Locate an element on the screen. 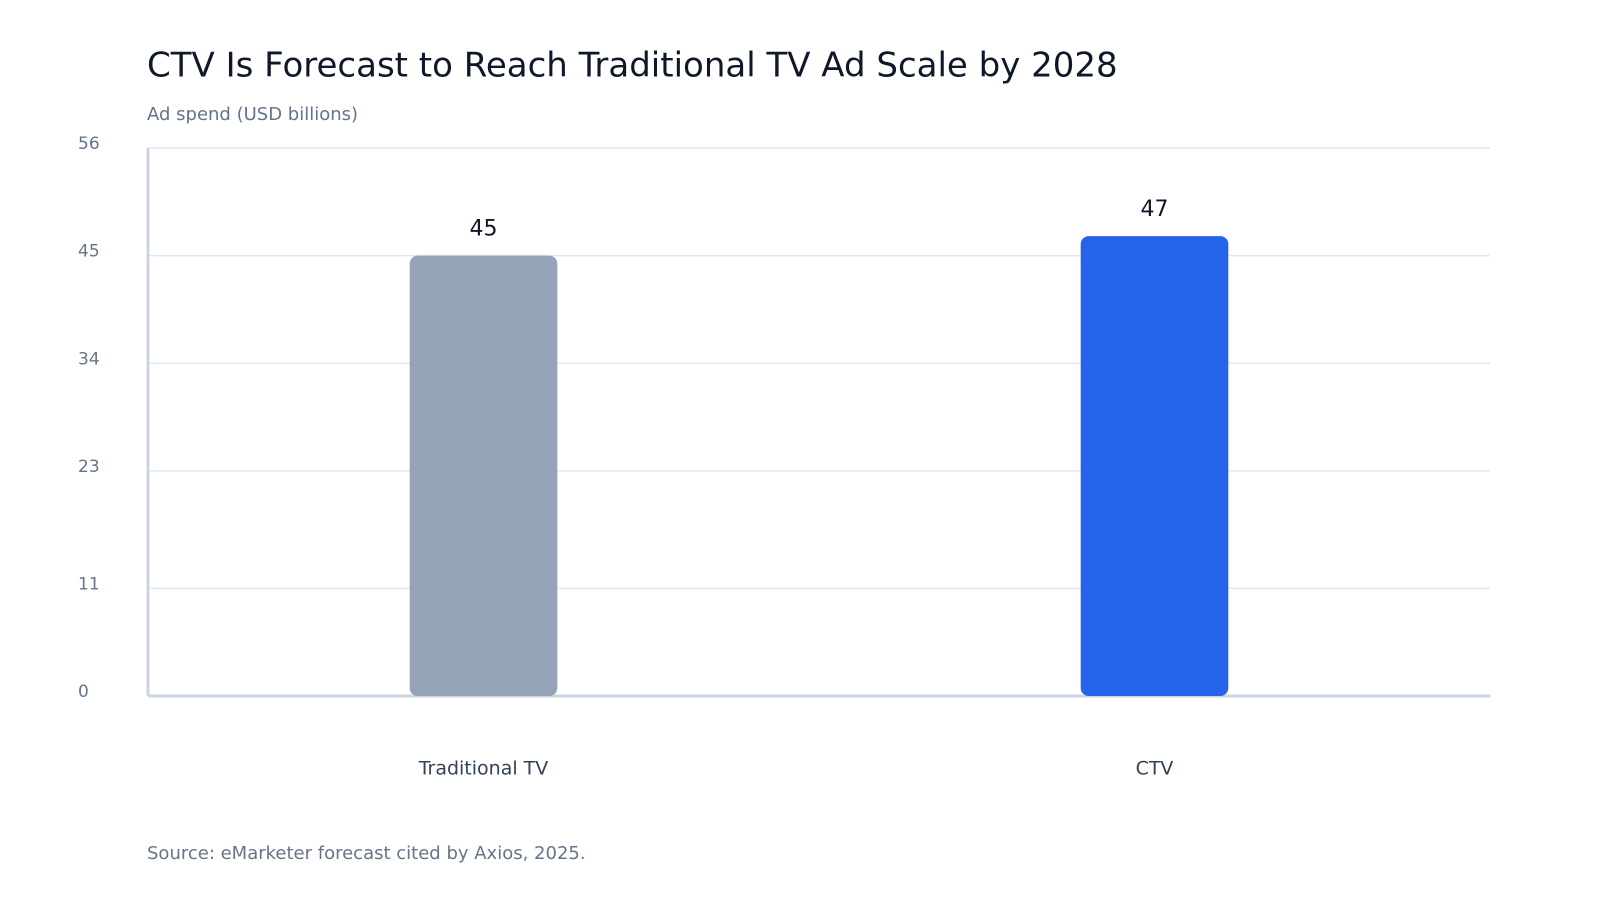  y-tick-label: 23 is located at coordinates (89, 467).